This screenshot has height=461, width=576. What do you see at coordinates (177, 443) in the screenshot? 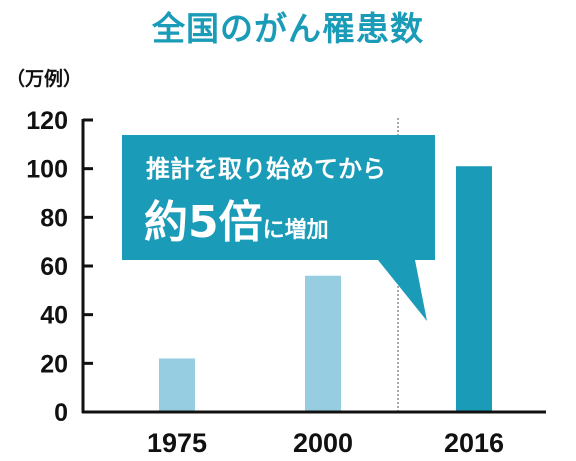
I see `x-tick-label: 1975` at bounding box center [177, 443].